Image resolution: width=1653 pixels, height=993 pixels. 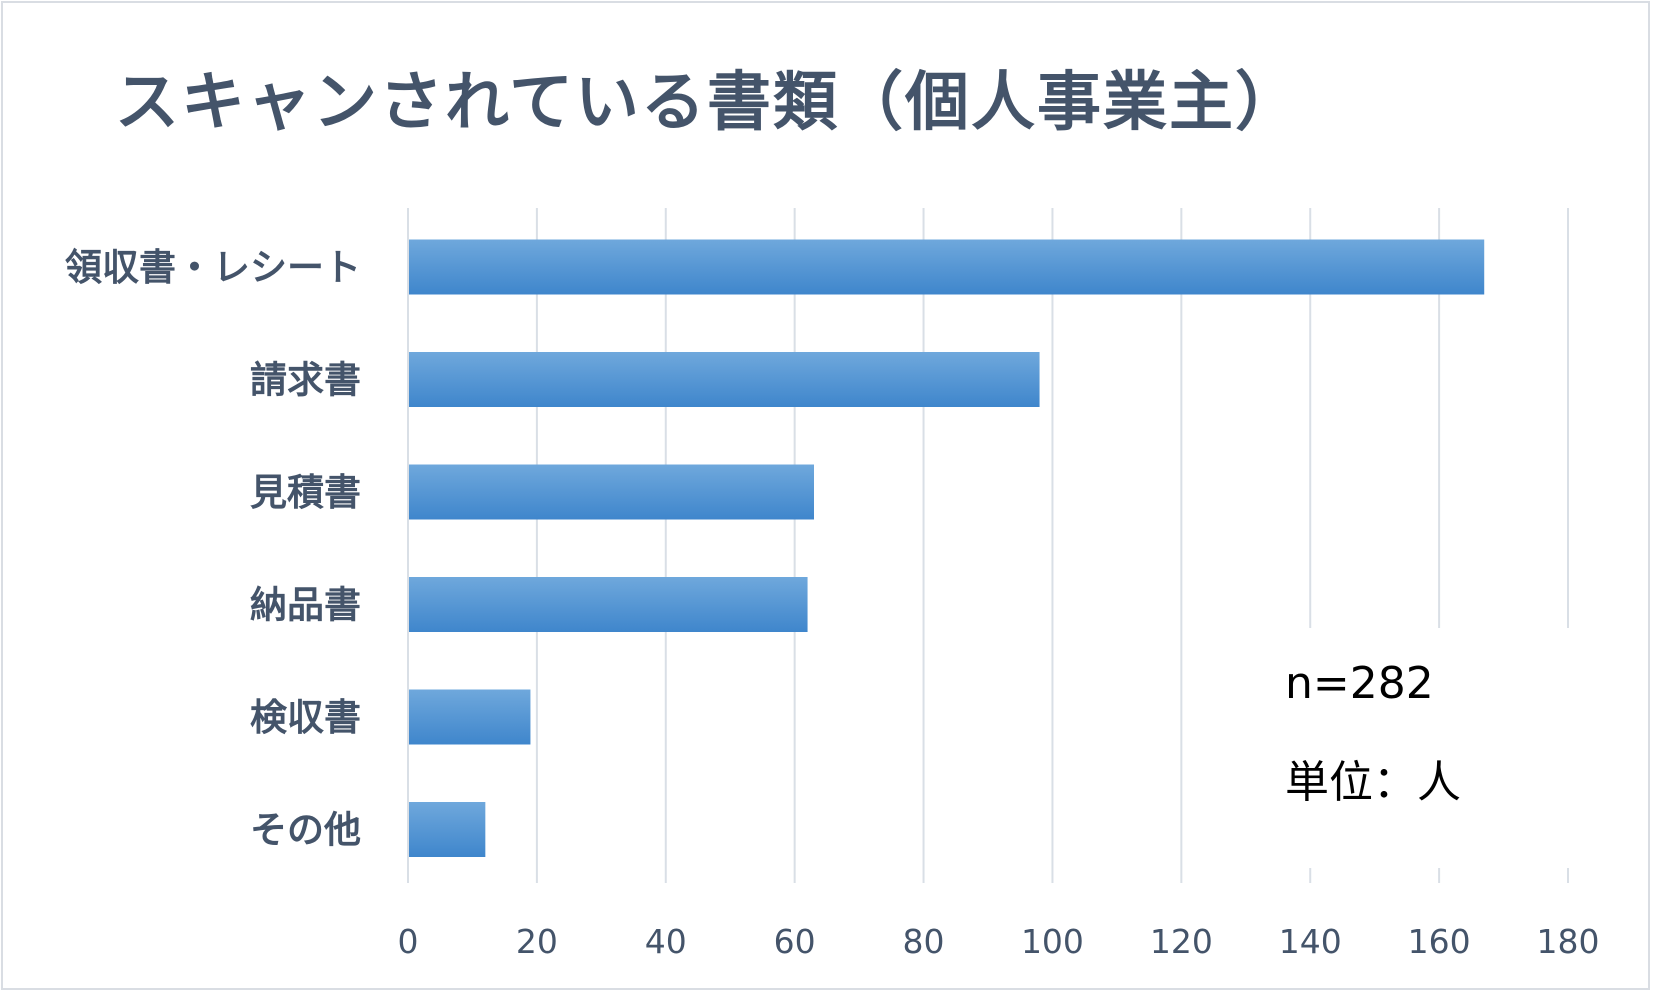 I want to click on x-tick-label: 100, so click(x=1052, y=941).